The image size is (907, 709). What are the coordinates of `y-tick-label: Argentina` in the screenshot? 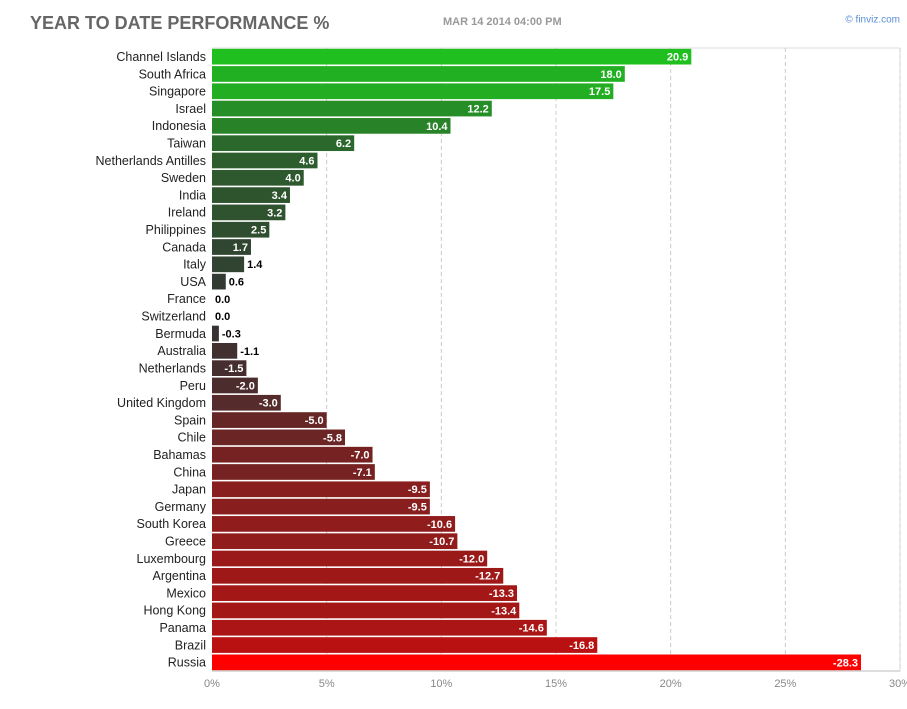 It's located at (179, 576).